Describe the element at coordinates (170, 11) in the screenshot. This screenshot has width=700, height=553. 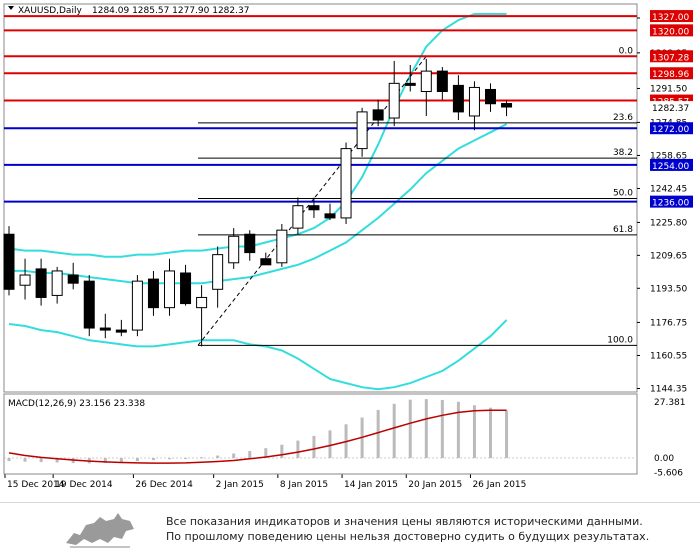
I see `ohlc-values: 1284.09 1285.57 1277.90 1282.37` at that location.